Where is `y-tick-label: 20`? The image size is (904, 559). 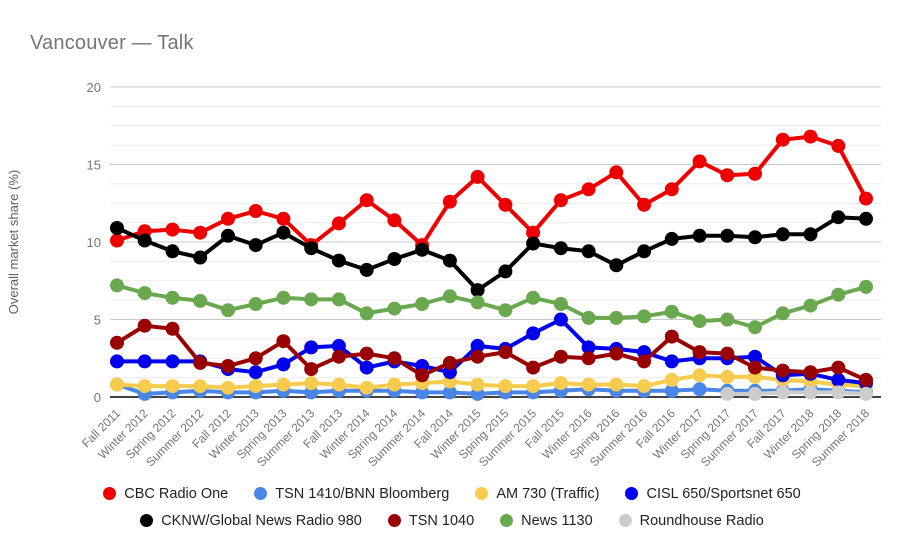
y-tick-label: 20 is located at coordinates (94, 87).